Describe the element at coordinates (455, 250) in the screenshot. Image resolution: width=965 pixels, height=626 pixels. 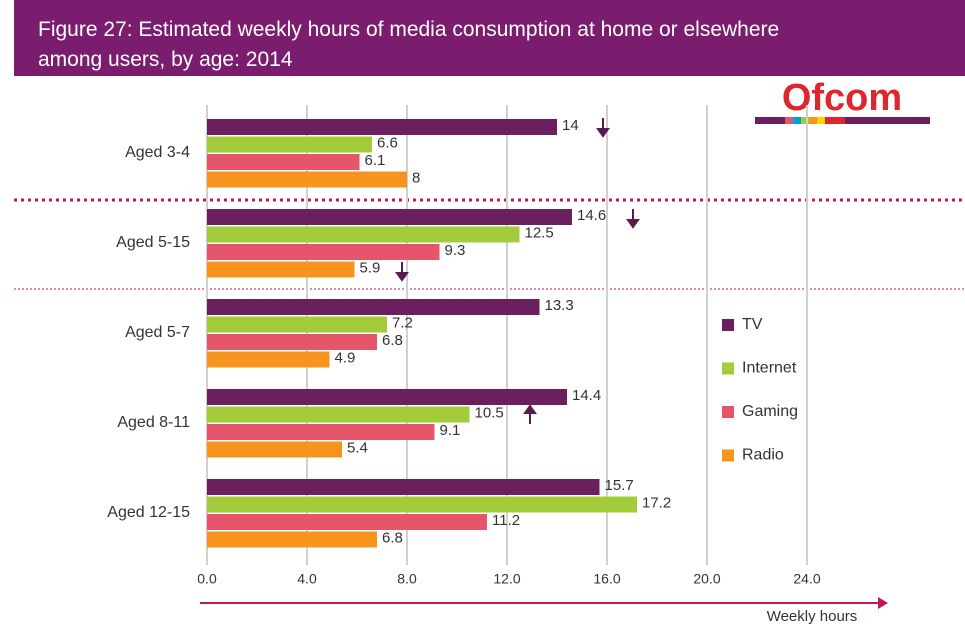
I see `value-label: 9.3` at that location.